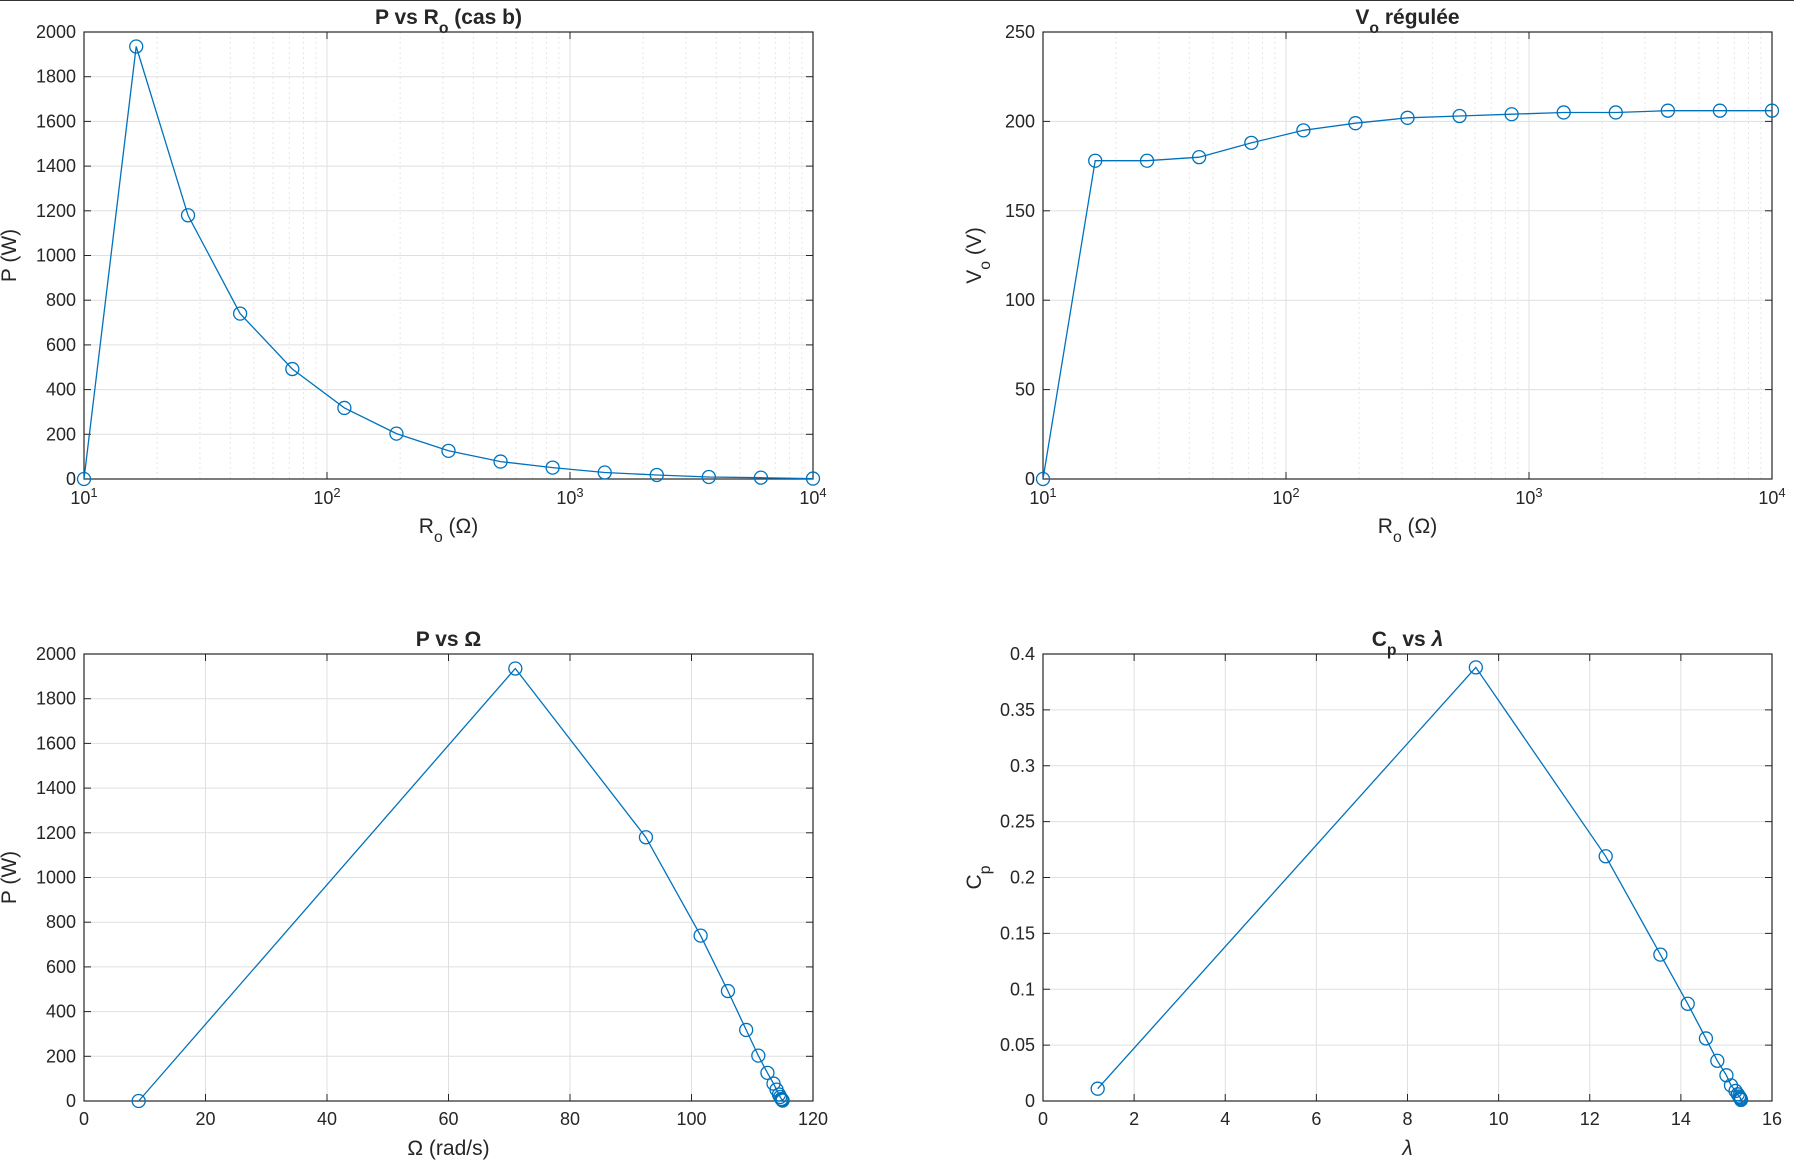  Describe the element at coordinates (1043, 1119) in the screenshot. I see `x-tick-label: 0` at that location.